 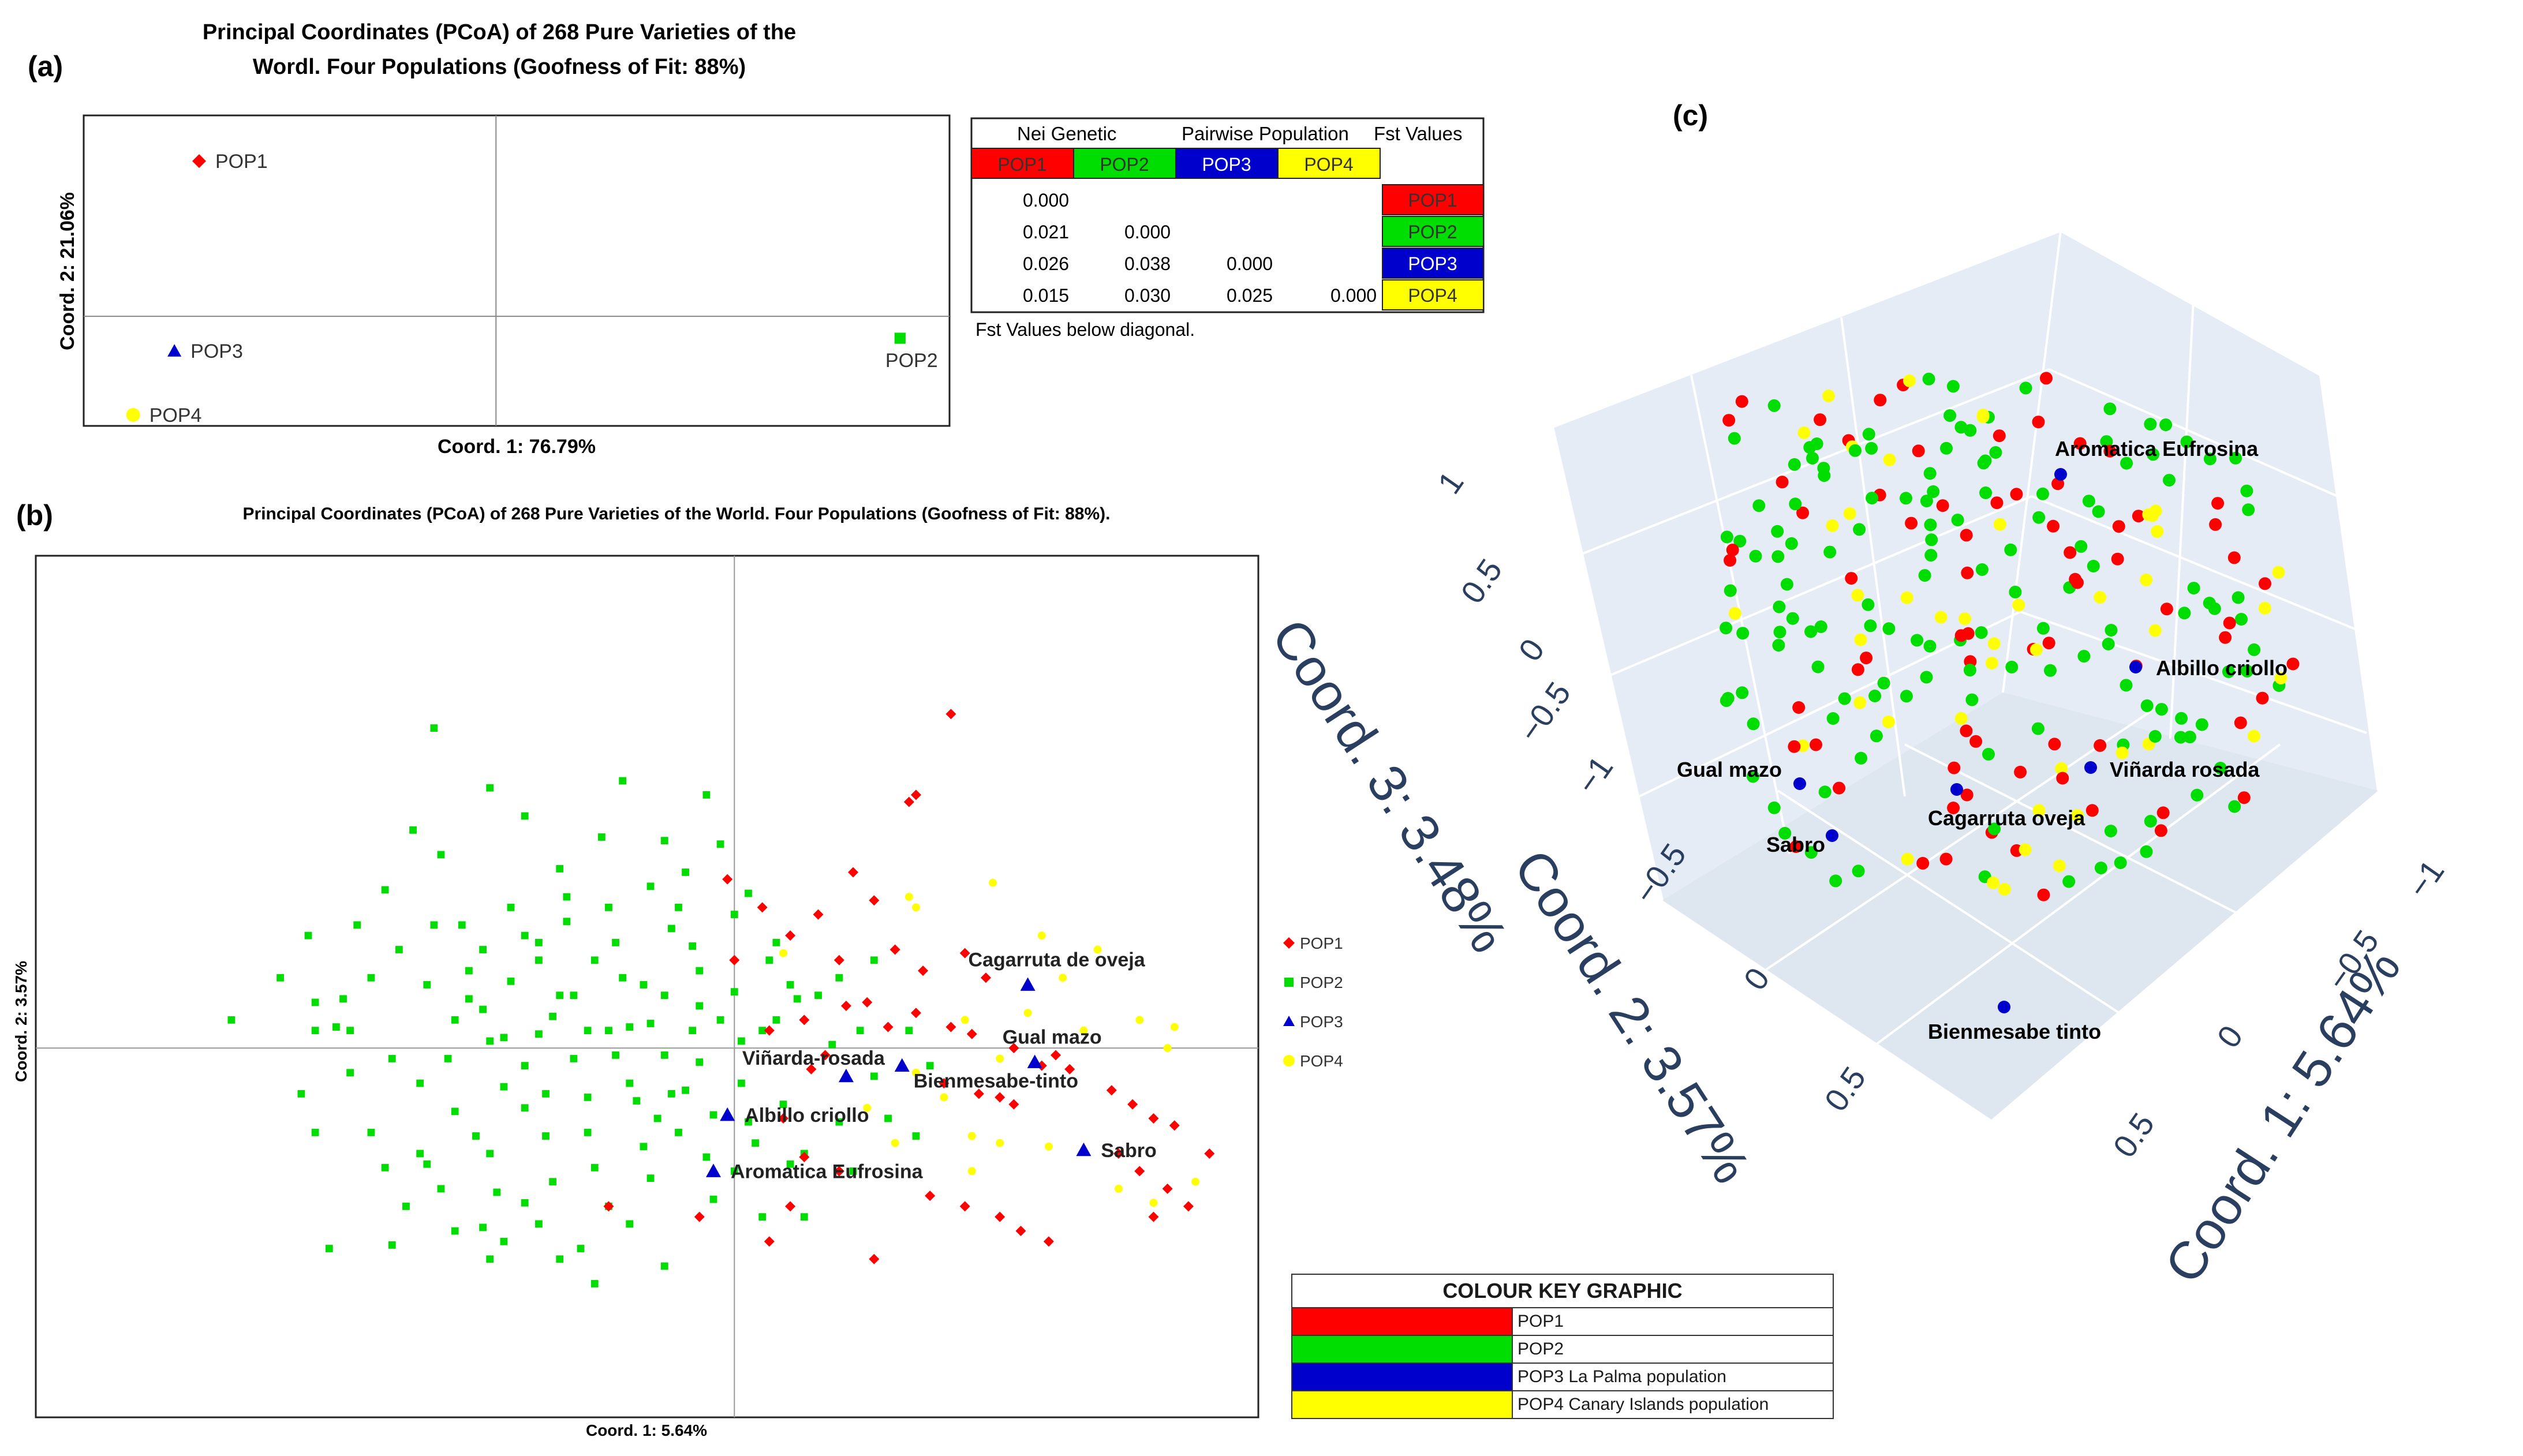 I want to click on panel-a-point-pop2, so click(x=900, y=338).